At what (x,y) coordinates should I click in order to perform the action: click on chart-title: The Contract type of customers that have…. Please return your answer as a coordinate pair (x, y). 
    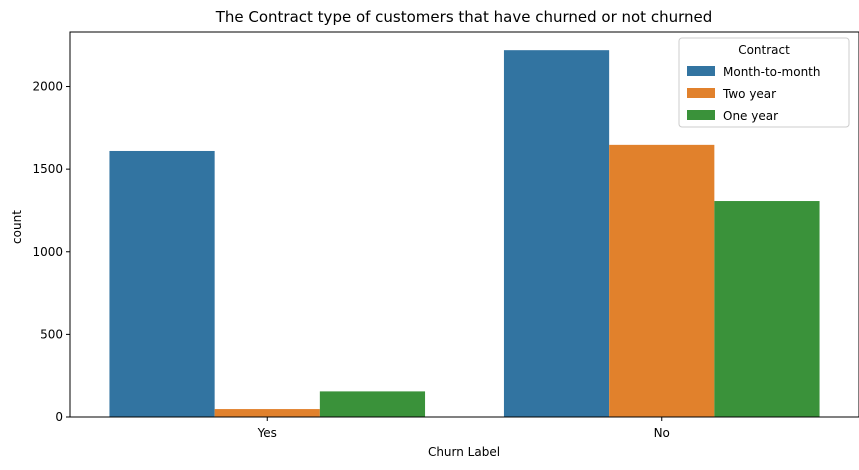
    Looking at the image, I should click on (464, 17).